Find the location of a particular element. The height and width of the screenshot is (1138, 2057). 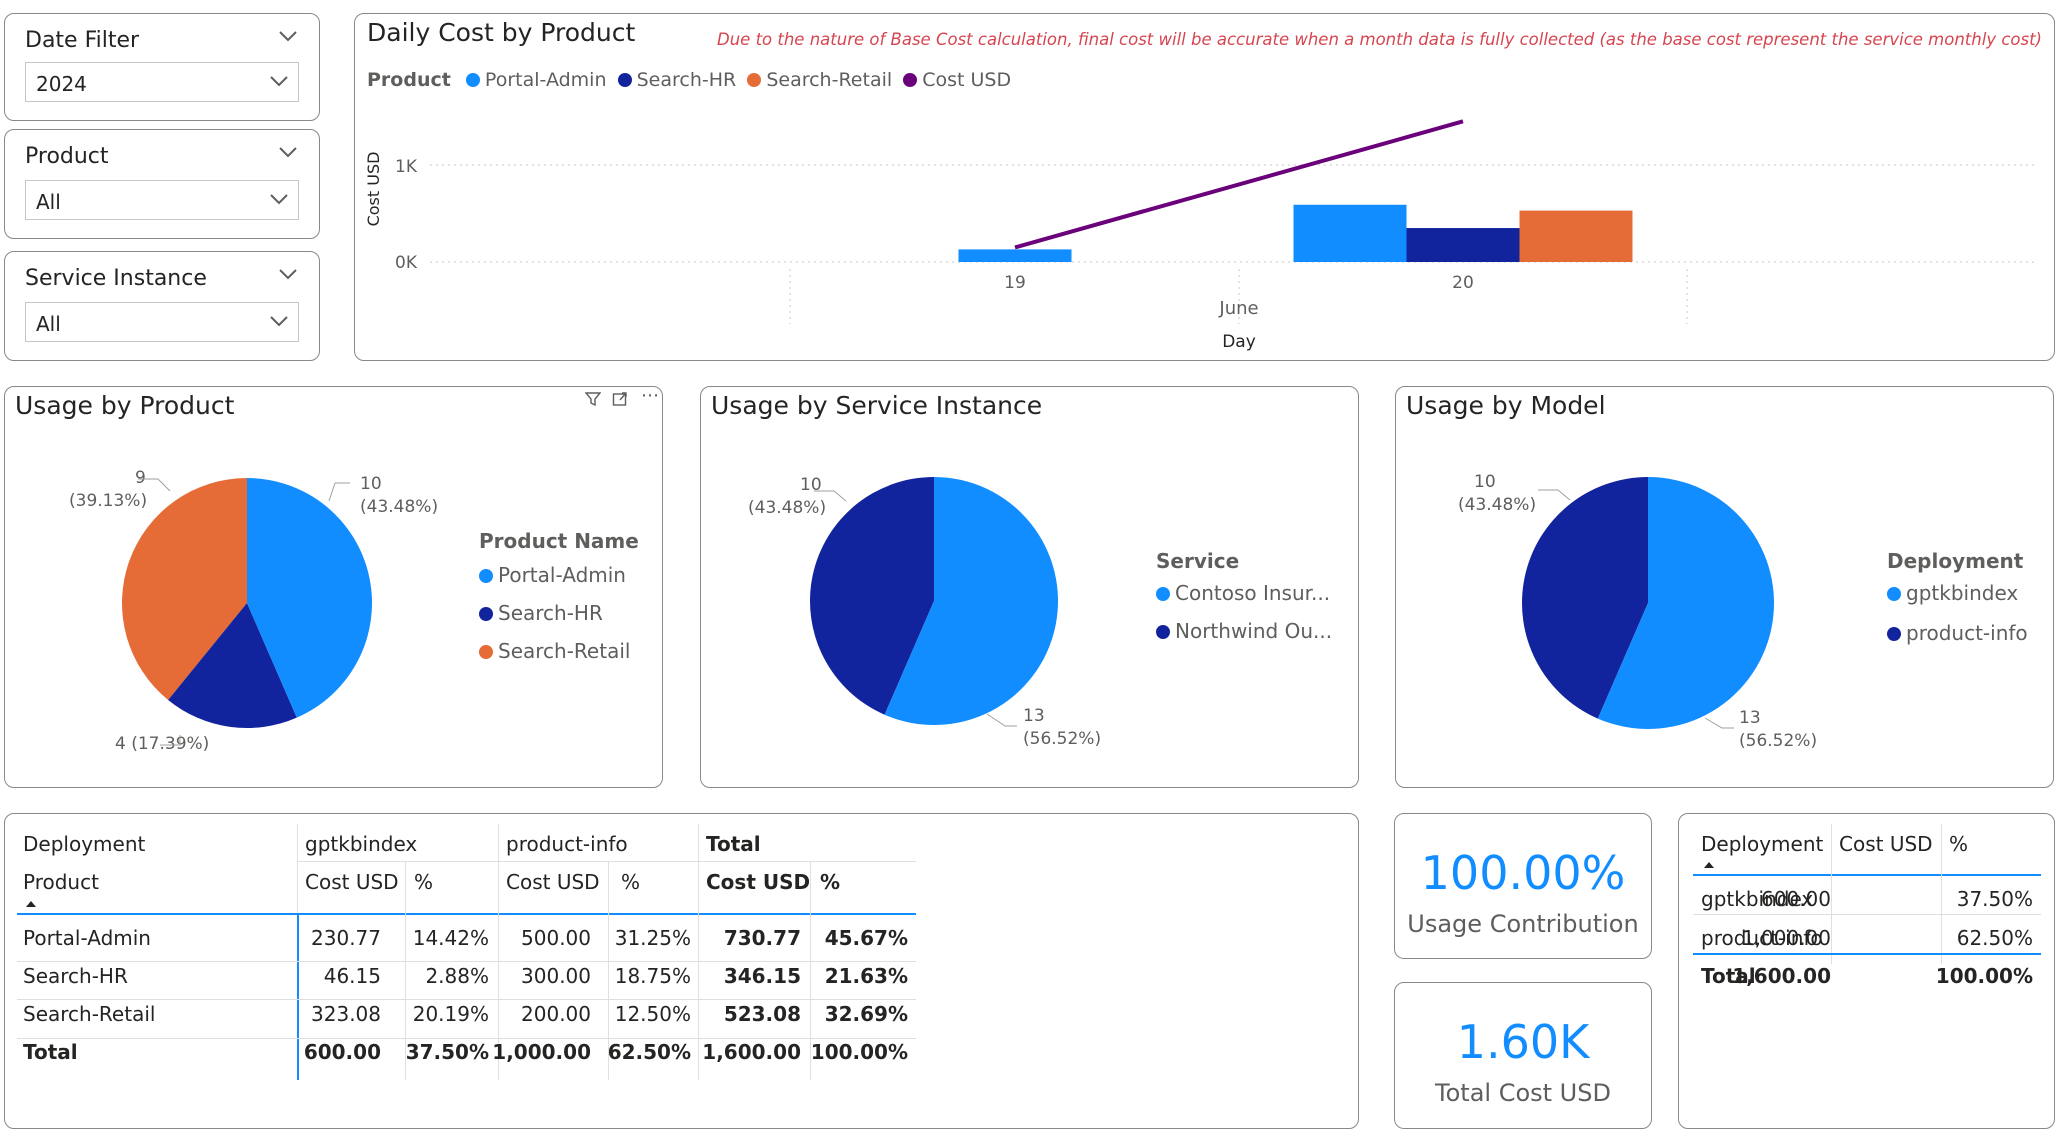

table-total-row: Total 1,600.00 100.00% is located at coordinates (1867, 971).